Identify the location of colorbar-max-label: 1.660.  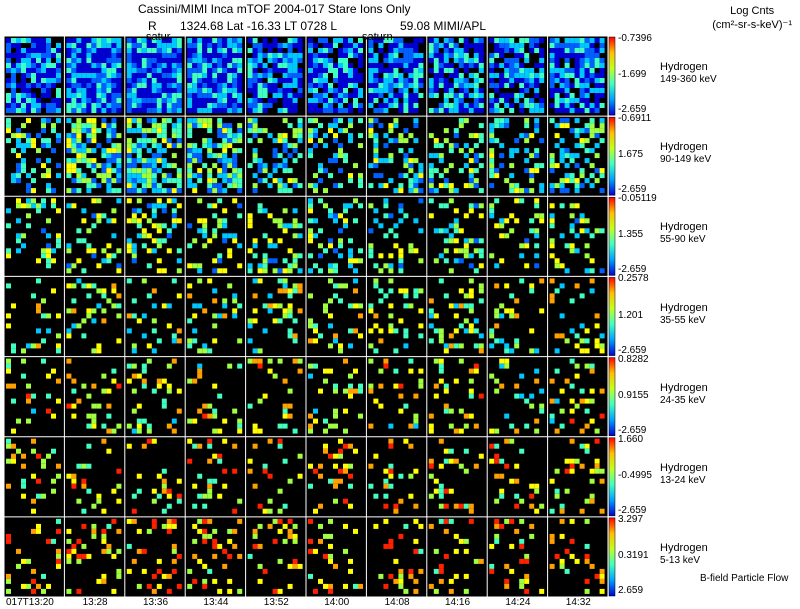
(631, 439).